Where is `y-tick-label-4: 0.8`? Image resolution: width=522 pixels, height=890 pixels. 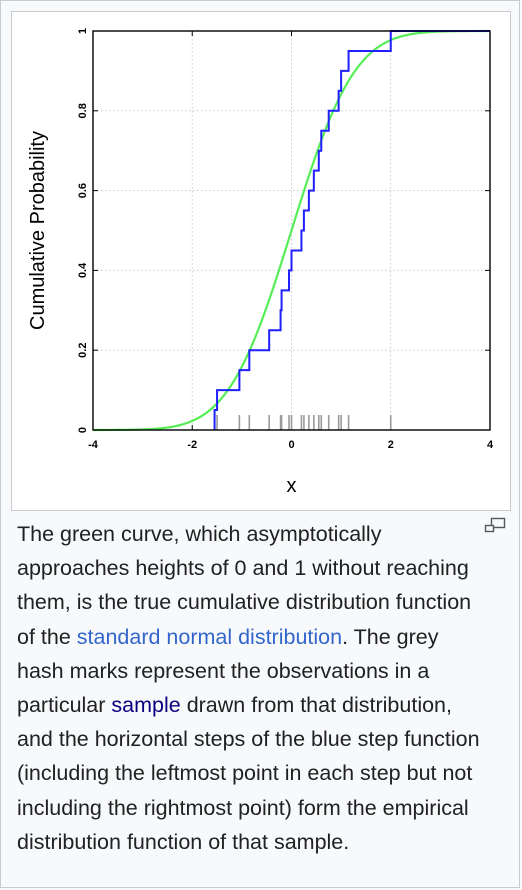
y-tick-label-4: 0.8 is located at coordinates (83, 110).